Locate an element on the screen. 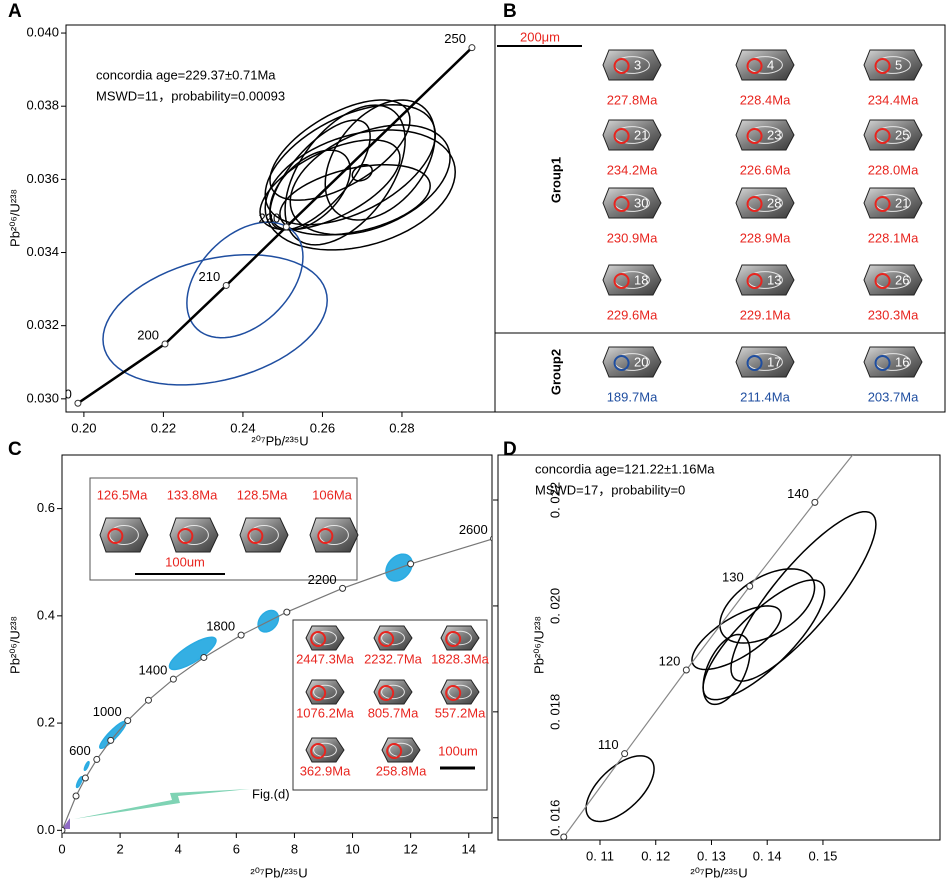  y-tick-label: 0. 016 is located at coordinates (554, 818).